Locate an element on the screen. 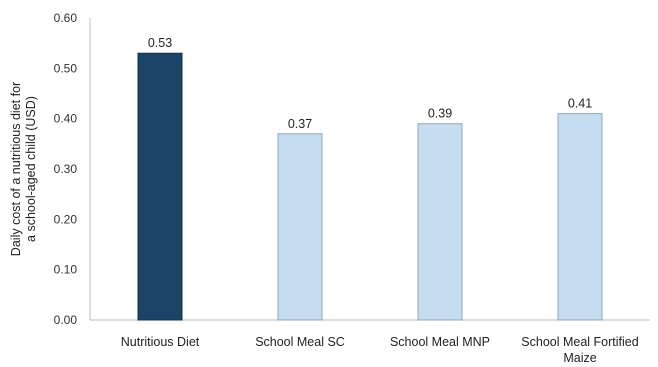 Image resolution: width=658 pixels, height=367 pixels. data-label: 0.53 is located at coordinates (160, 43).